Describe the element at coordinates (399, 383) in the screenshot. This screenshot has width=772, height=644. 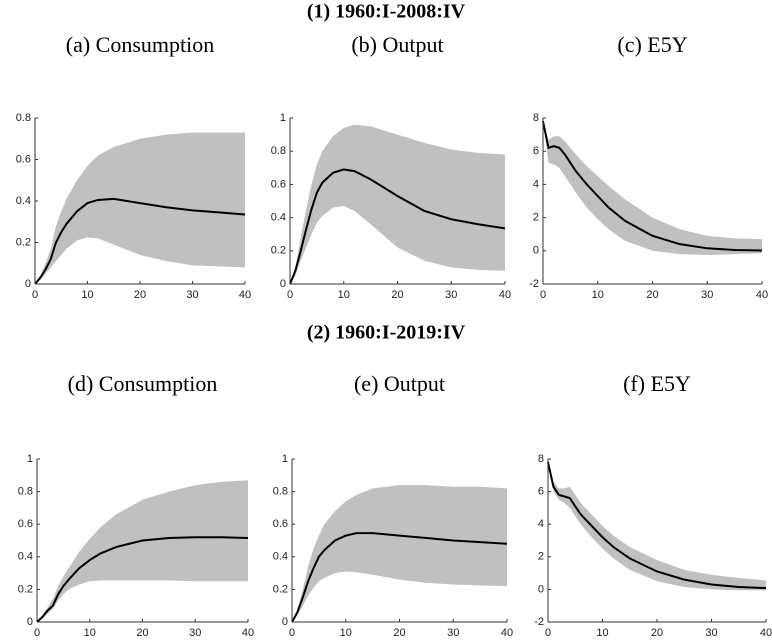
I see `panel-title: (e) Output` at that location.